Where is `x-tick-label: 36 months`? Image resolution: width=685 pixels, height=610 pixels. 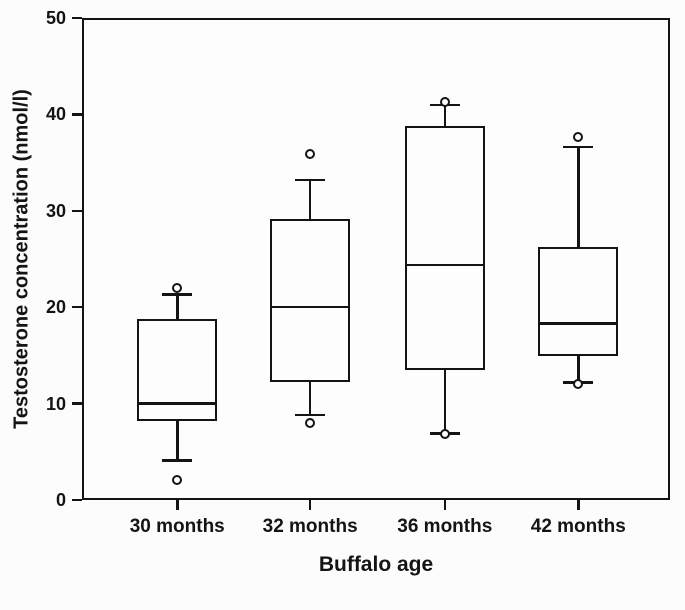 x-tick-label: 36 months is located at coordinates (445, 526).